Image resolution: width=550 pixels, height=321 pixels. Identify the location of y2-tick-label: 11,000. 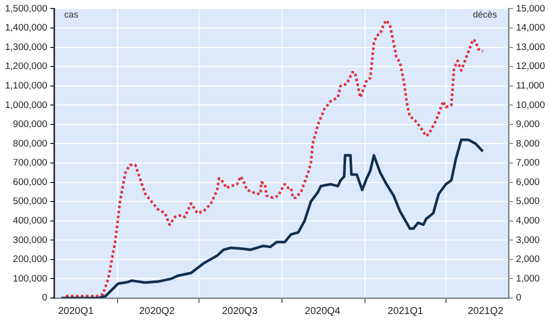
(530, 86).